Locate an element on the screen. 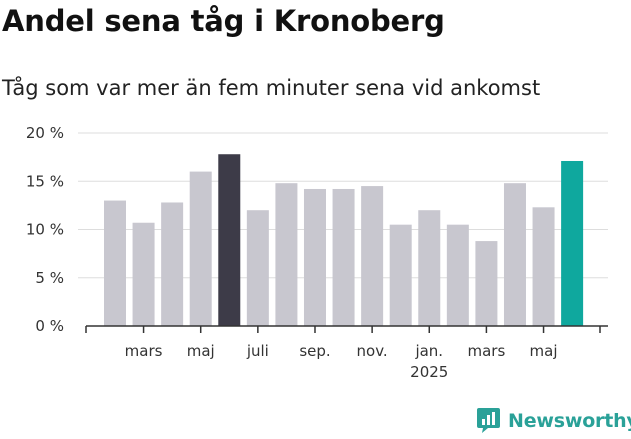  x-tick-label: jan. is located at coordinates (428, 351).